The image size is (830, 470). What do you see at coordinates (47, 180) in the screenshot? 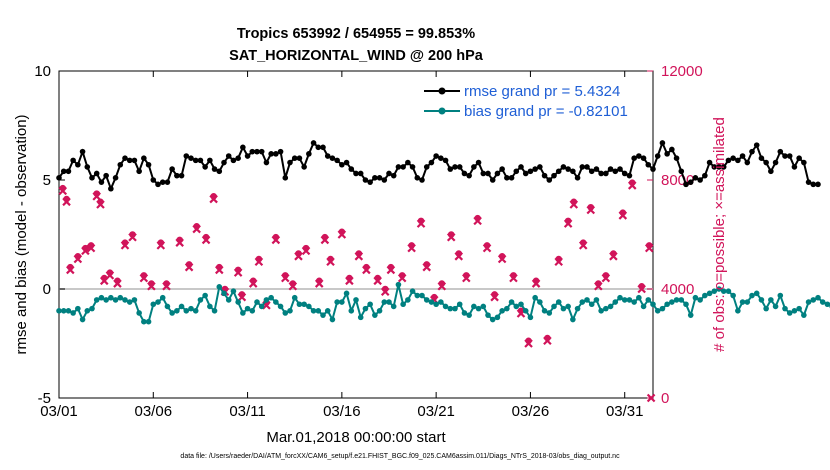
I see `y-tick-label: 5` at bounding box center [47, 180].